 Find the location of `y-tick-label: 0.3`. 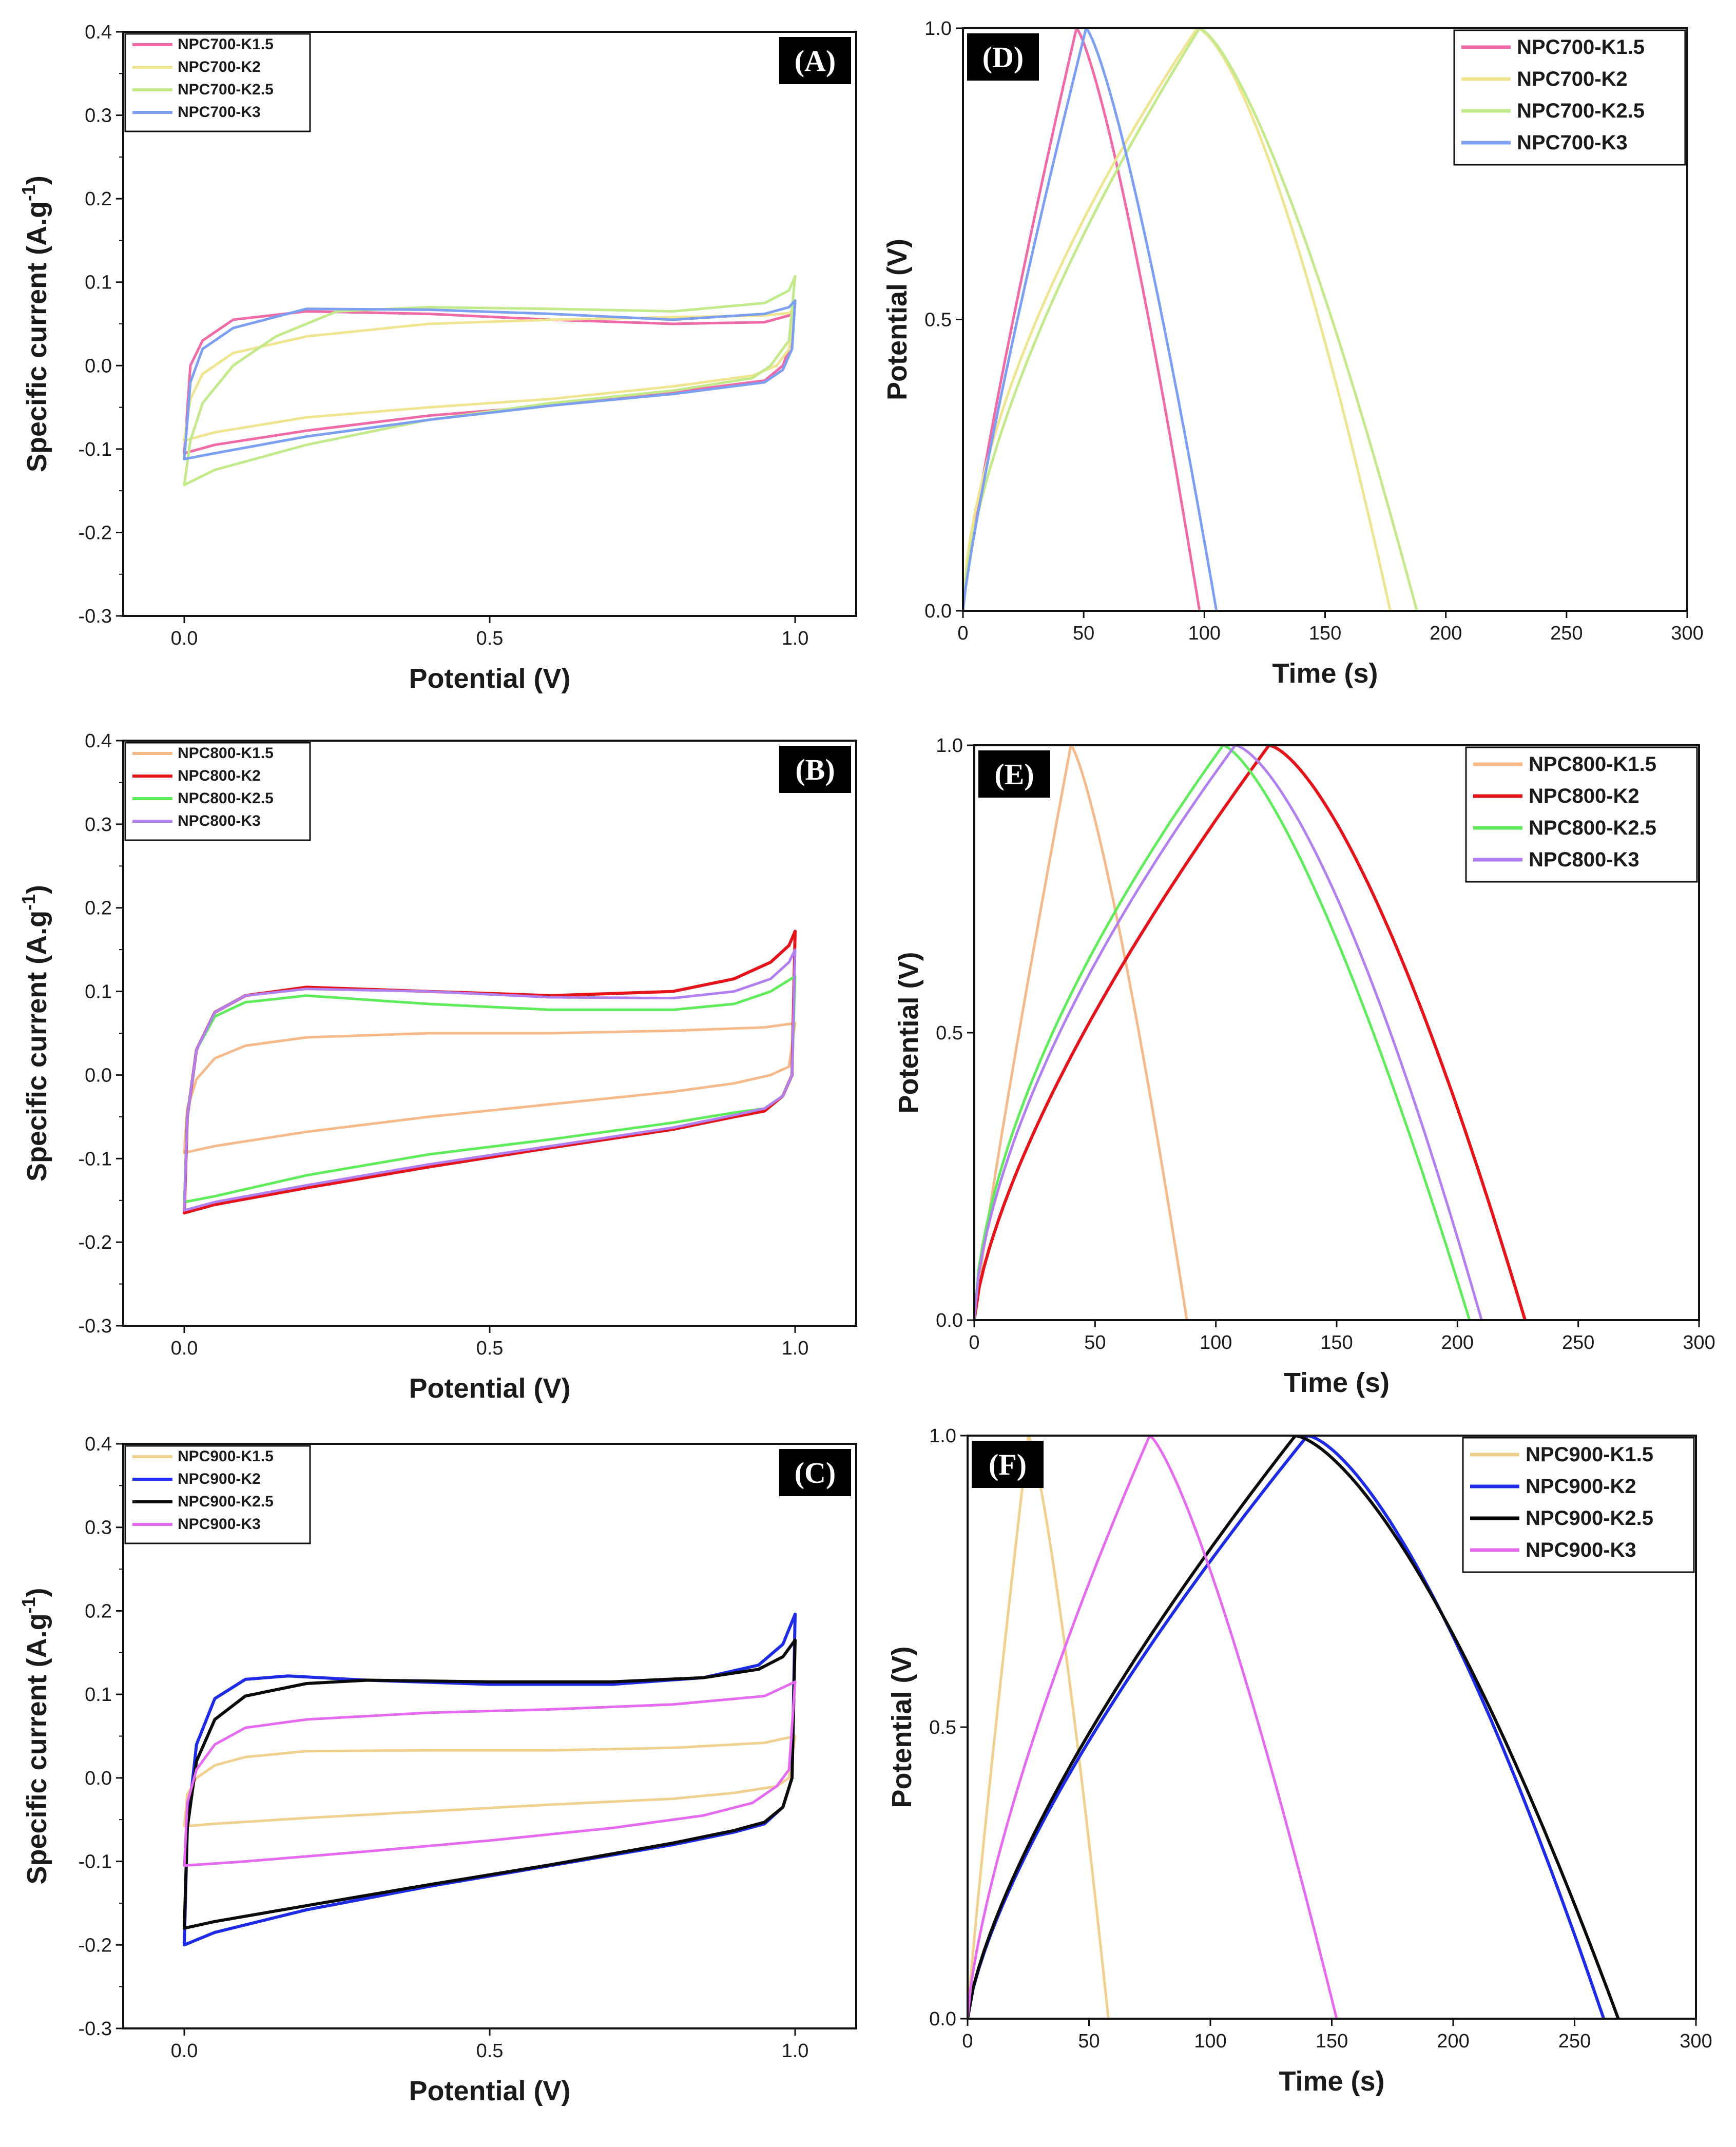

y-tick-label: 0.3 is located at coordinates (98, 825).